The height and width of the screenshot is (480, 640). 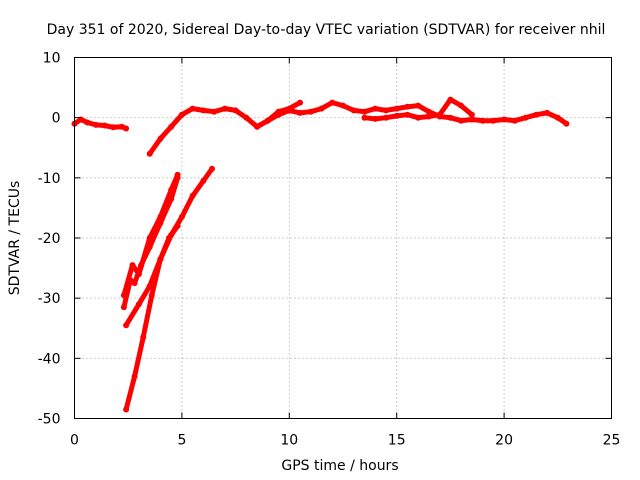 I want to click on y-tick-label: -40, so click(x=49, y=359).